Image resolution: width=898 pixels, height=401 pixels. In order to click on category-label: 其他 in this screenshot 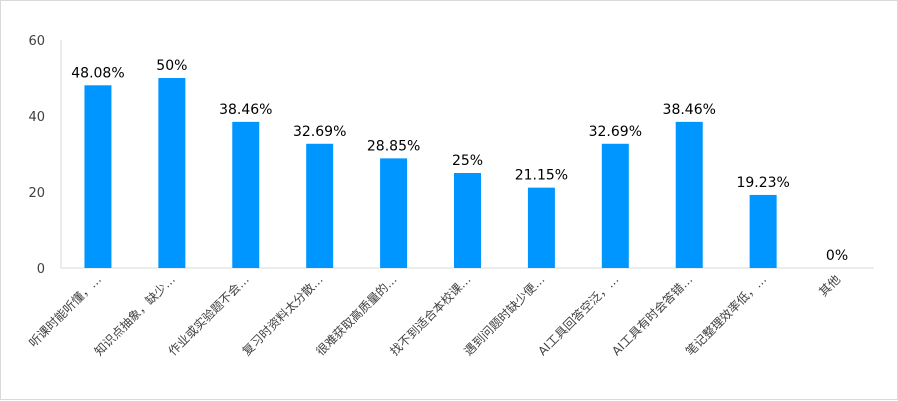, I will do `click(829, 285)`.